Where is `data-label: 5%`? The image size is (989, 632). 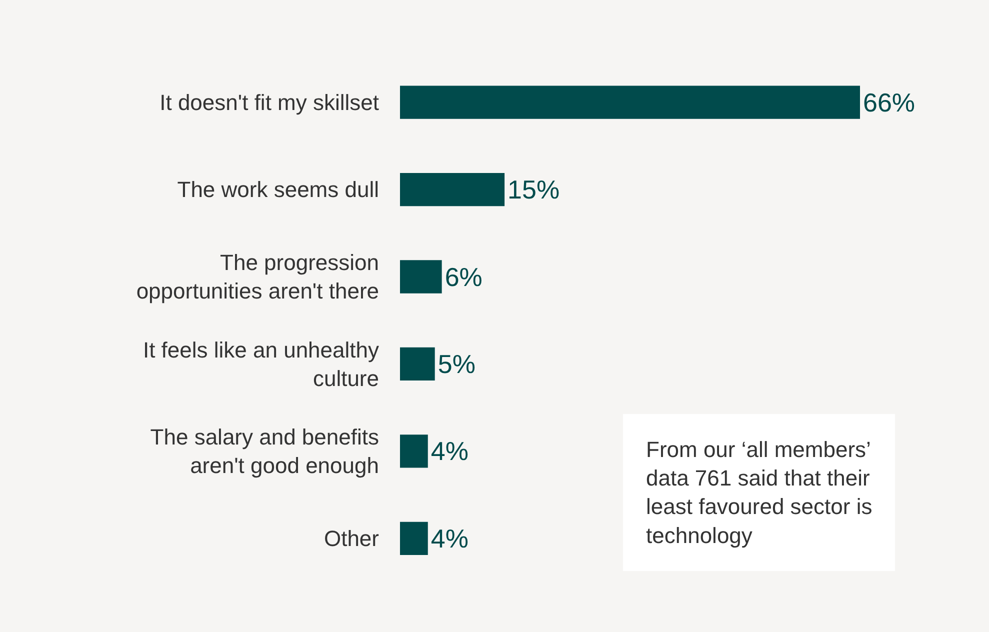 data-label: 5% is located at coordinates (457, 363).